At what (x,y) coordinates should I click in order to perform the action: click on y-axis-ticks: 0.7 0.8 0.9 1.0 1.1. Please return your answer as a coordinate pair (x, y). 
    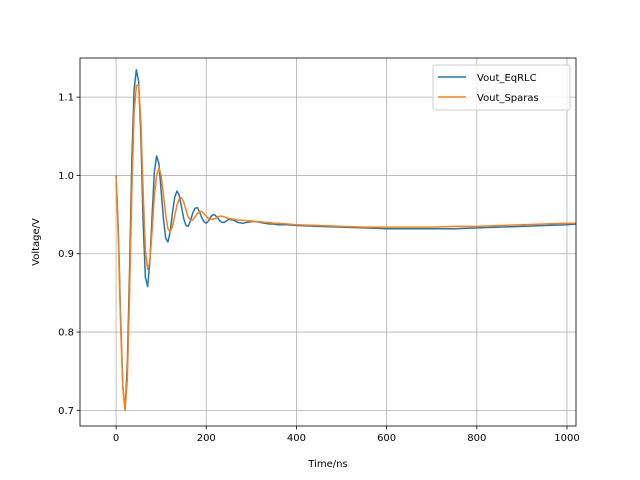
    Looking at the image, I should click on (69, 255).